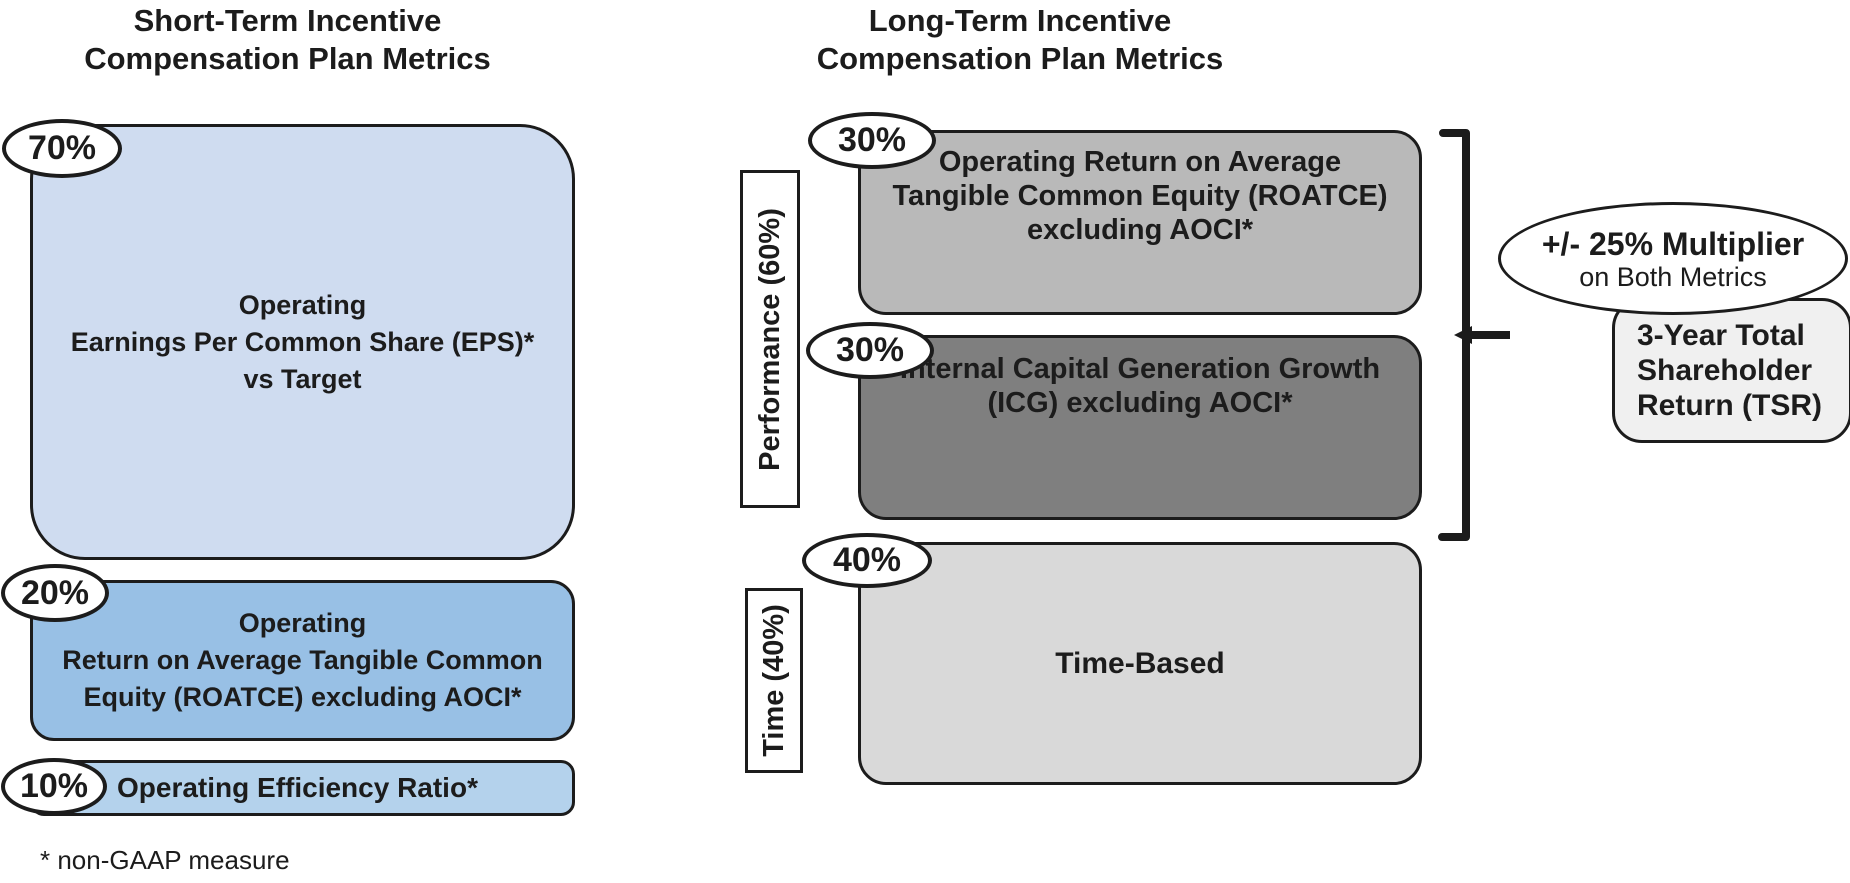 This screenshot has width=1850, height=883. I want to click on time-based-line1: Time-Based, so click(1140, 663).